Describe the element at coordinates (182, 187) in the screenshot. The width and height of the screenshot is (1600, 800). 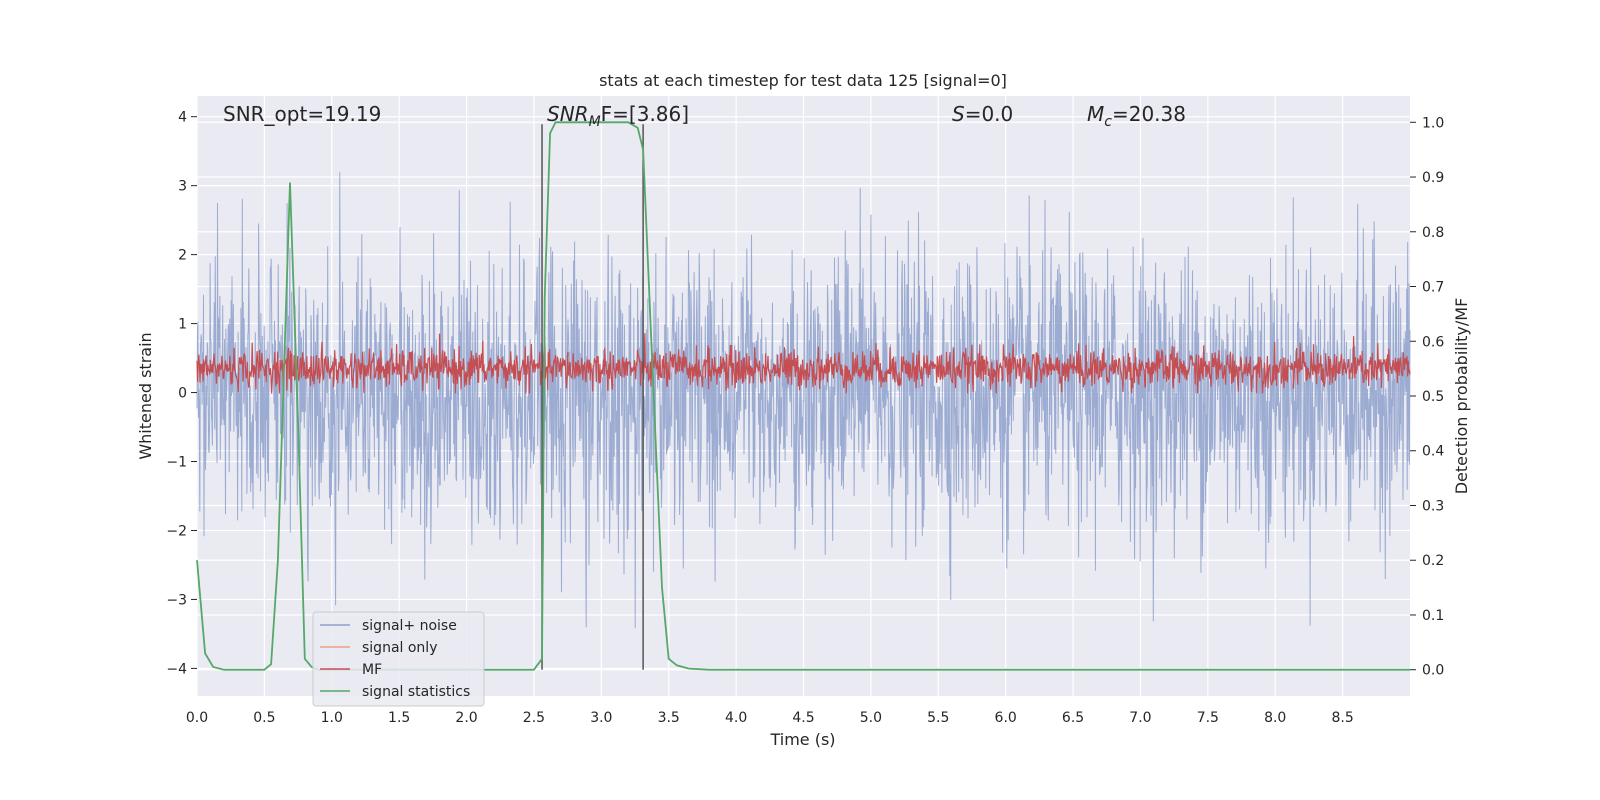
I see `y-tick-label: 3` at that location.